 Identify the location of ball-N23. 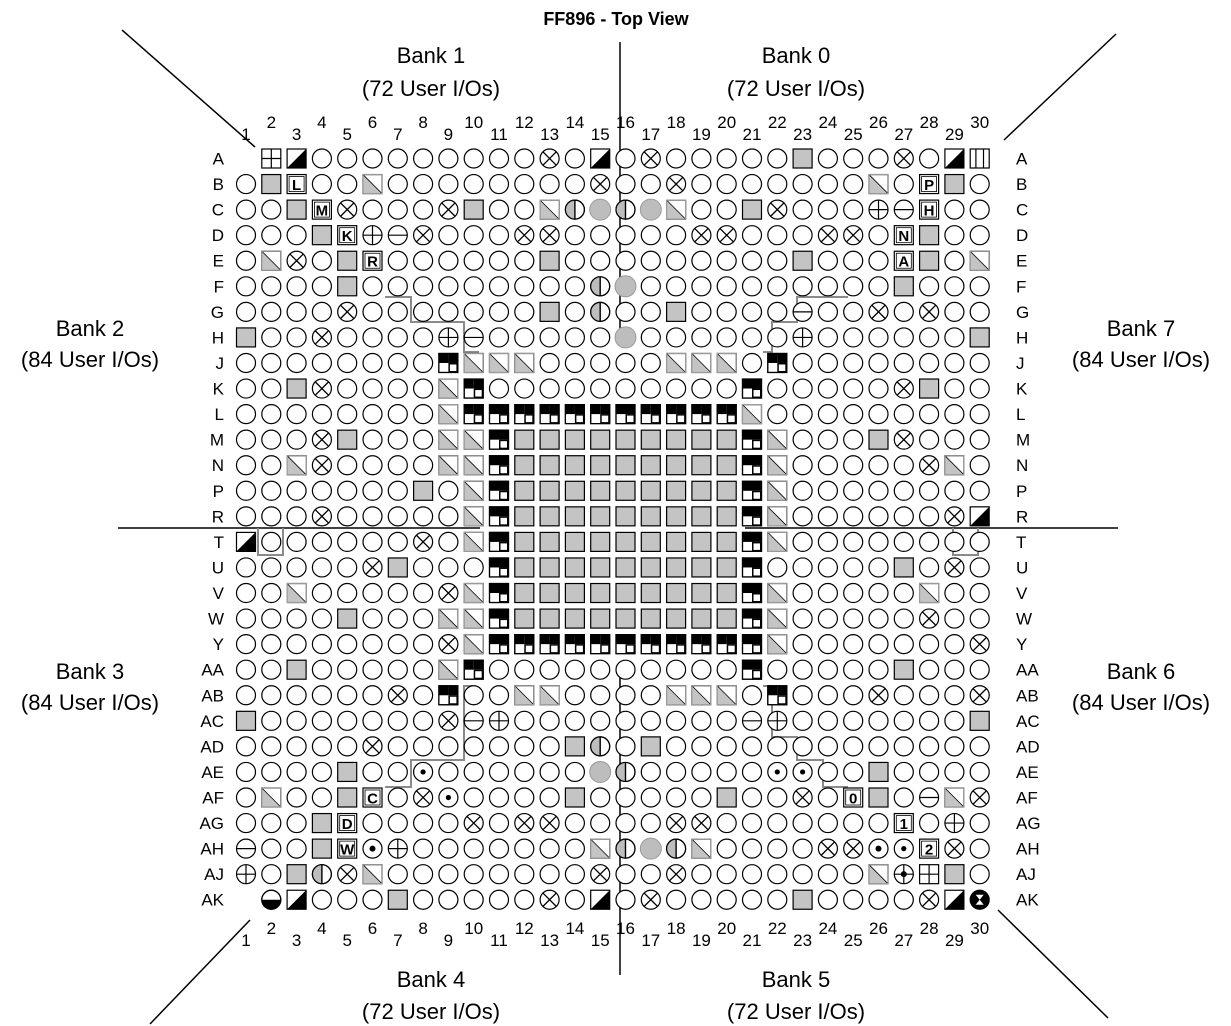
(802, 465).